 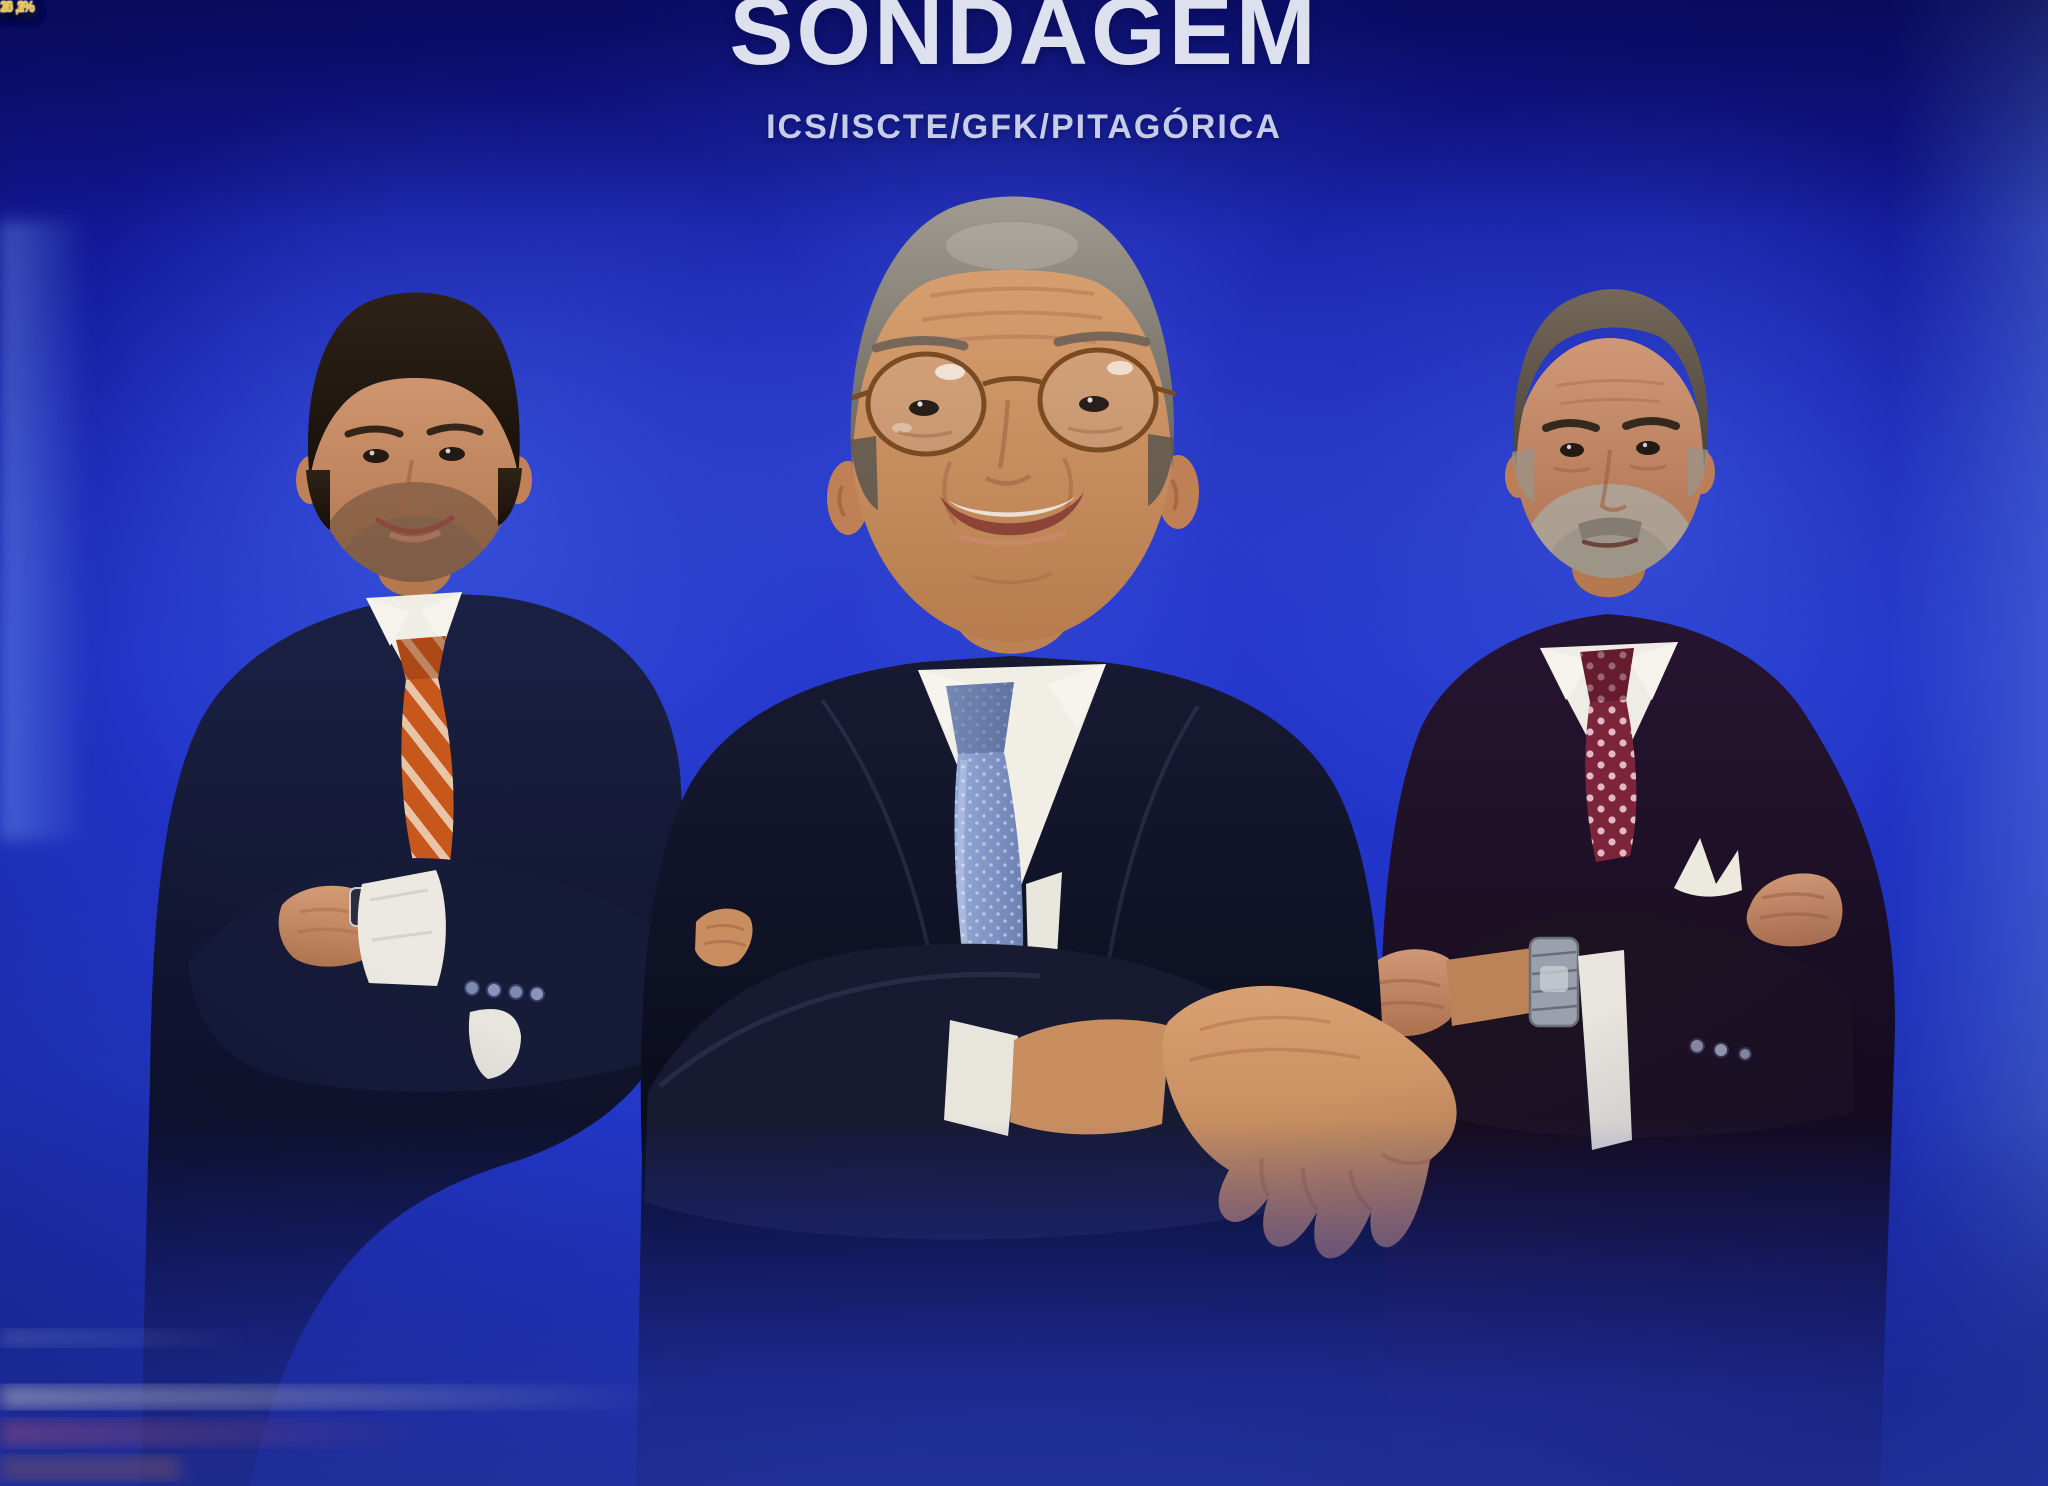 What do you see at coordinates (724, 937) in the screenshot?
I see `center-candidate-hand` at bounding box center [724, 937].